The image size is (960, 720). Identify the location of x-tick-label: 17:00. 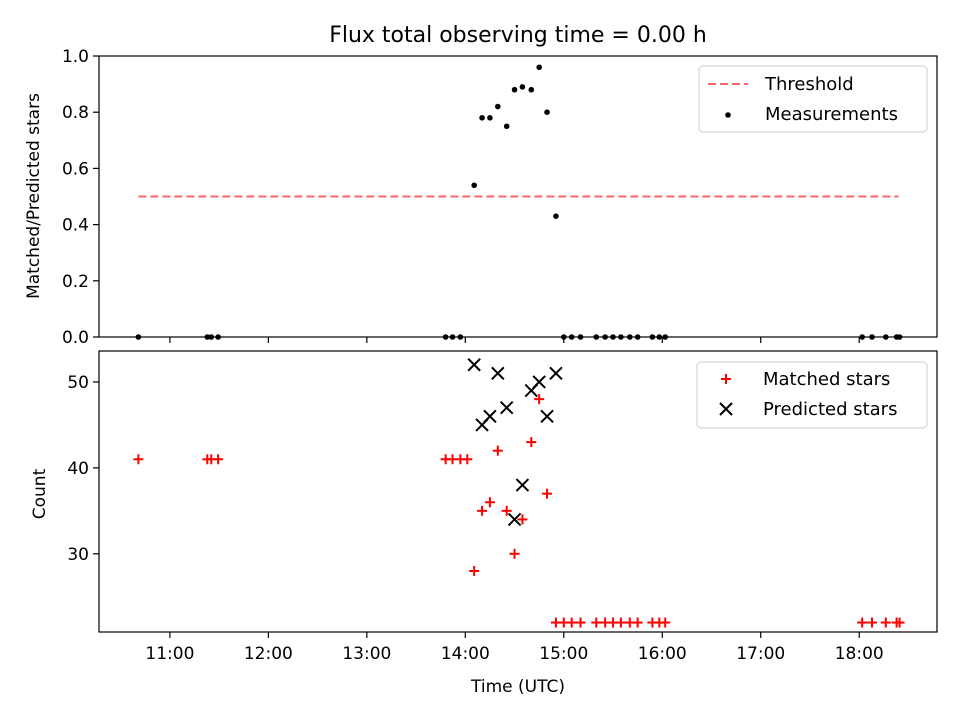
(760, 654).